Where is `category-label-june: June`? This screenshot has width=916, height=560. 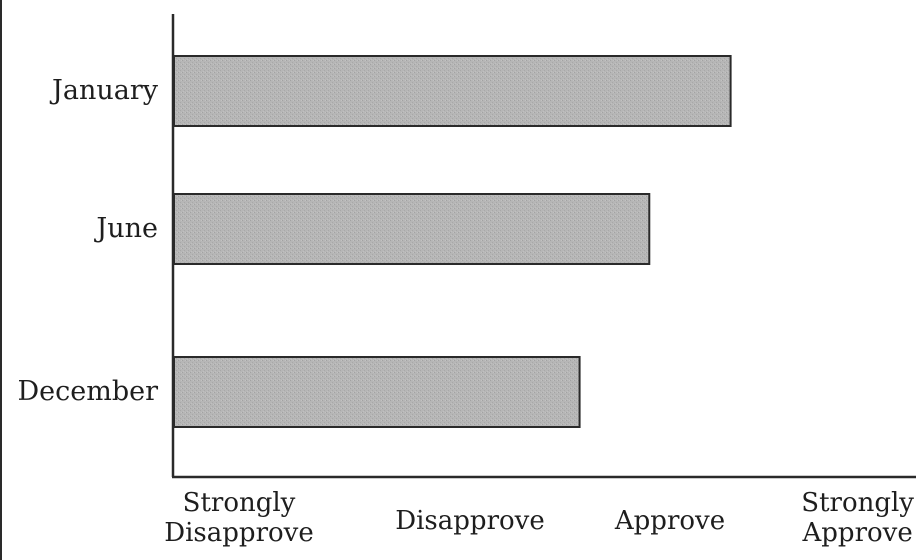 category-label-june: June is located at coordinates (127, 228).